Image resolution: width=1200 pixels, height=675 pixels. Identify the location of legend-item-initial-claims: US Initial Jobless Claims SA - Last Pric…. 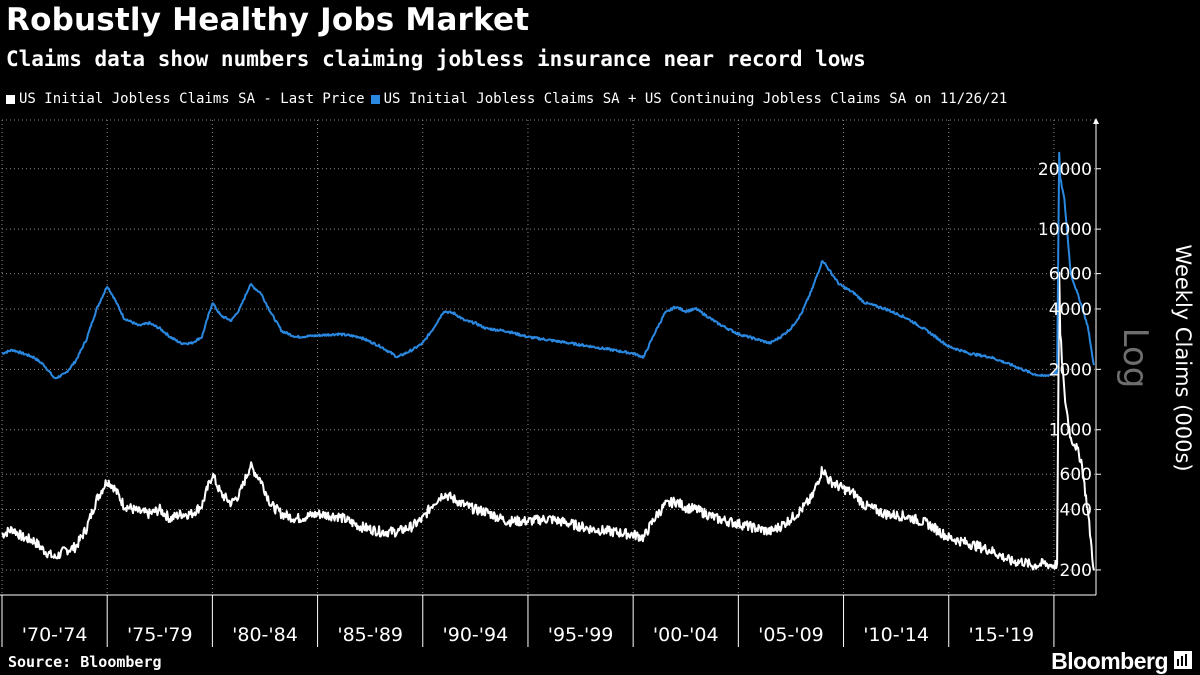
(185, 99).